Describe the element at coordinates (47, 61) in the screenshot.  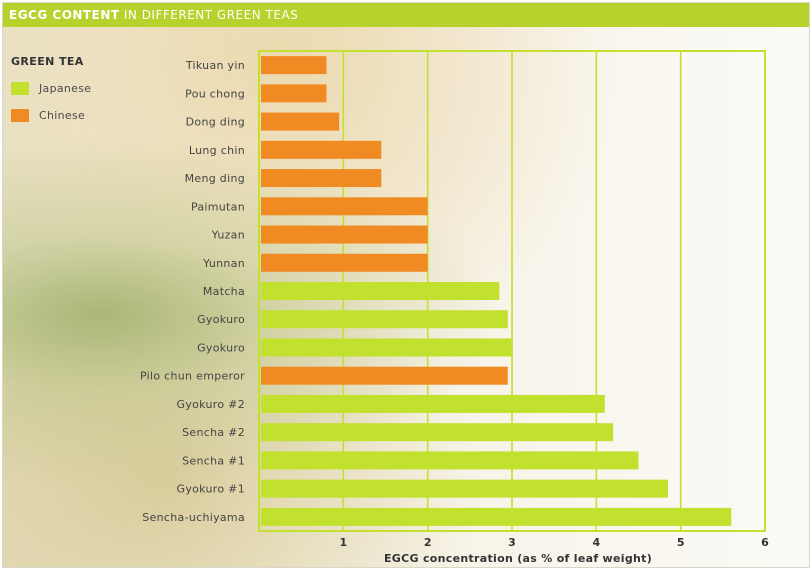
I see `legend-title: GREEN TEA` at that location.